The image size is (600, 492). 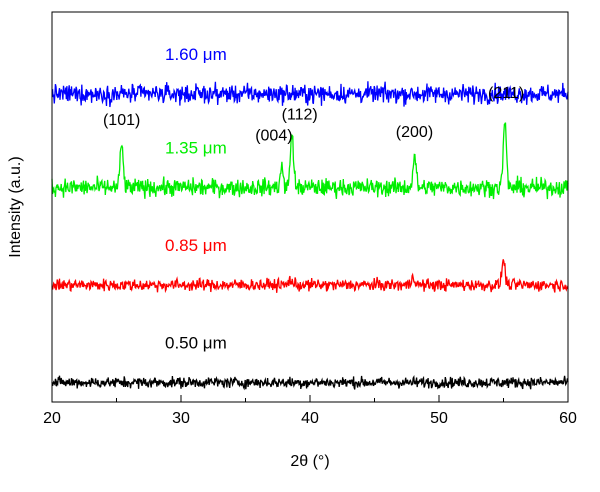 I want to click on peak-annotation: (004), so click(x=273, y=136).